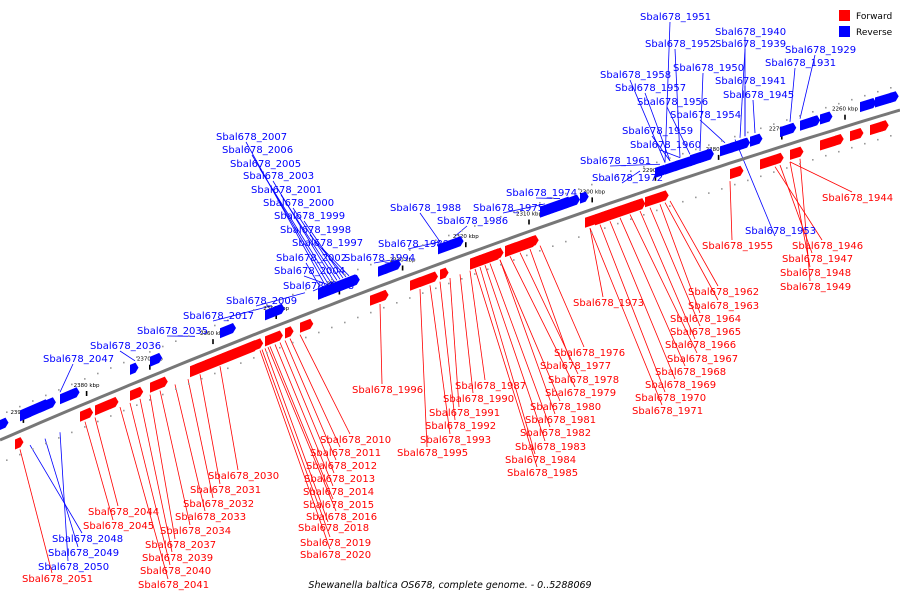 This screenshot has width=900, height=600. What do you see at coordinates (309, 271) in the screenshot?
I see `gene-label: Sbal678_2004` at bounding box center [309, 271].